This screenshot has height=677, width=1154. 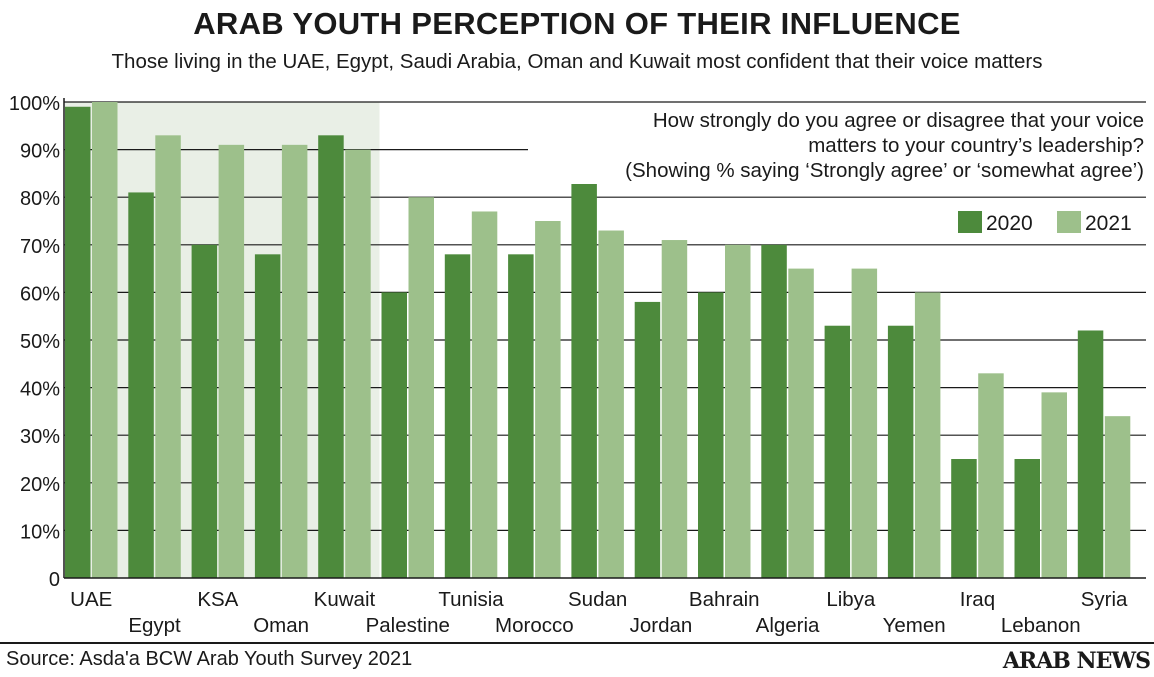 What do you see at coordinates (1041, 625) in the screenshot?
I see `x-tick-label: Lebanon` at bounding box center [1041, 625].